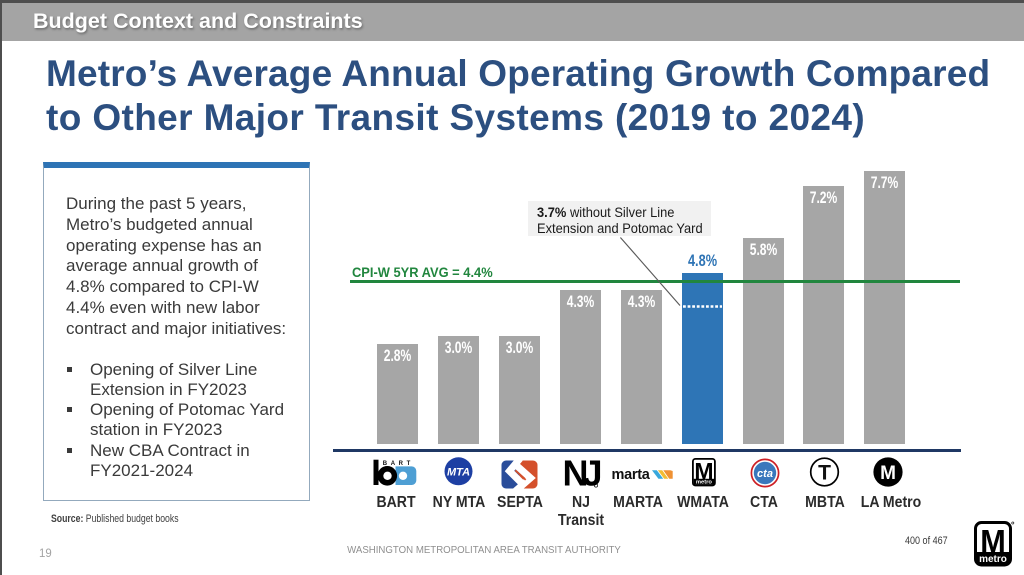 The width and height of the screenshot is (1024, 575). What do you see at coordinates (824, 472) in the screenshot?
I see `svg-text: T` at bounding box center [824, 472].